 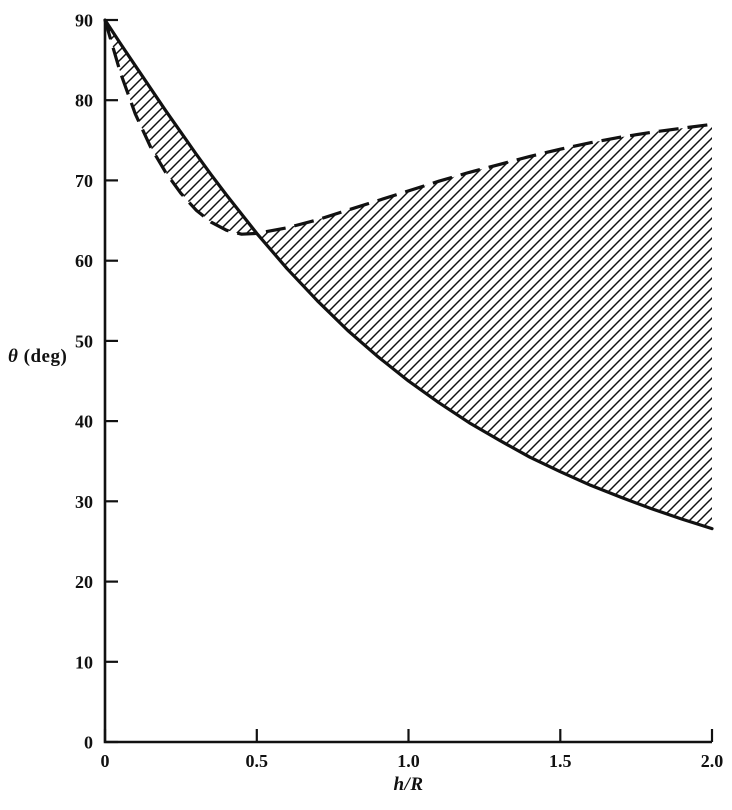 What do you see at coordinates (560, 761) in the screenshot?
I see `x-tick-label: 1.5` at bounding box center [560, 761].